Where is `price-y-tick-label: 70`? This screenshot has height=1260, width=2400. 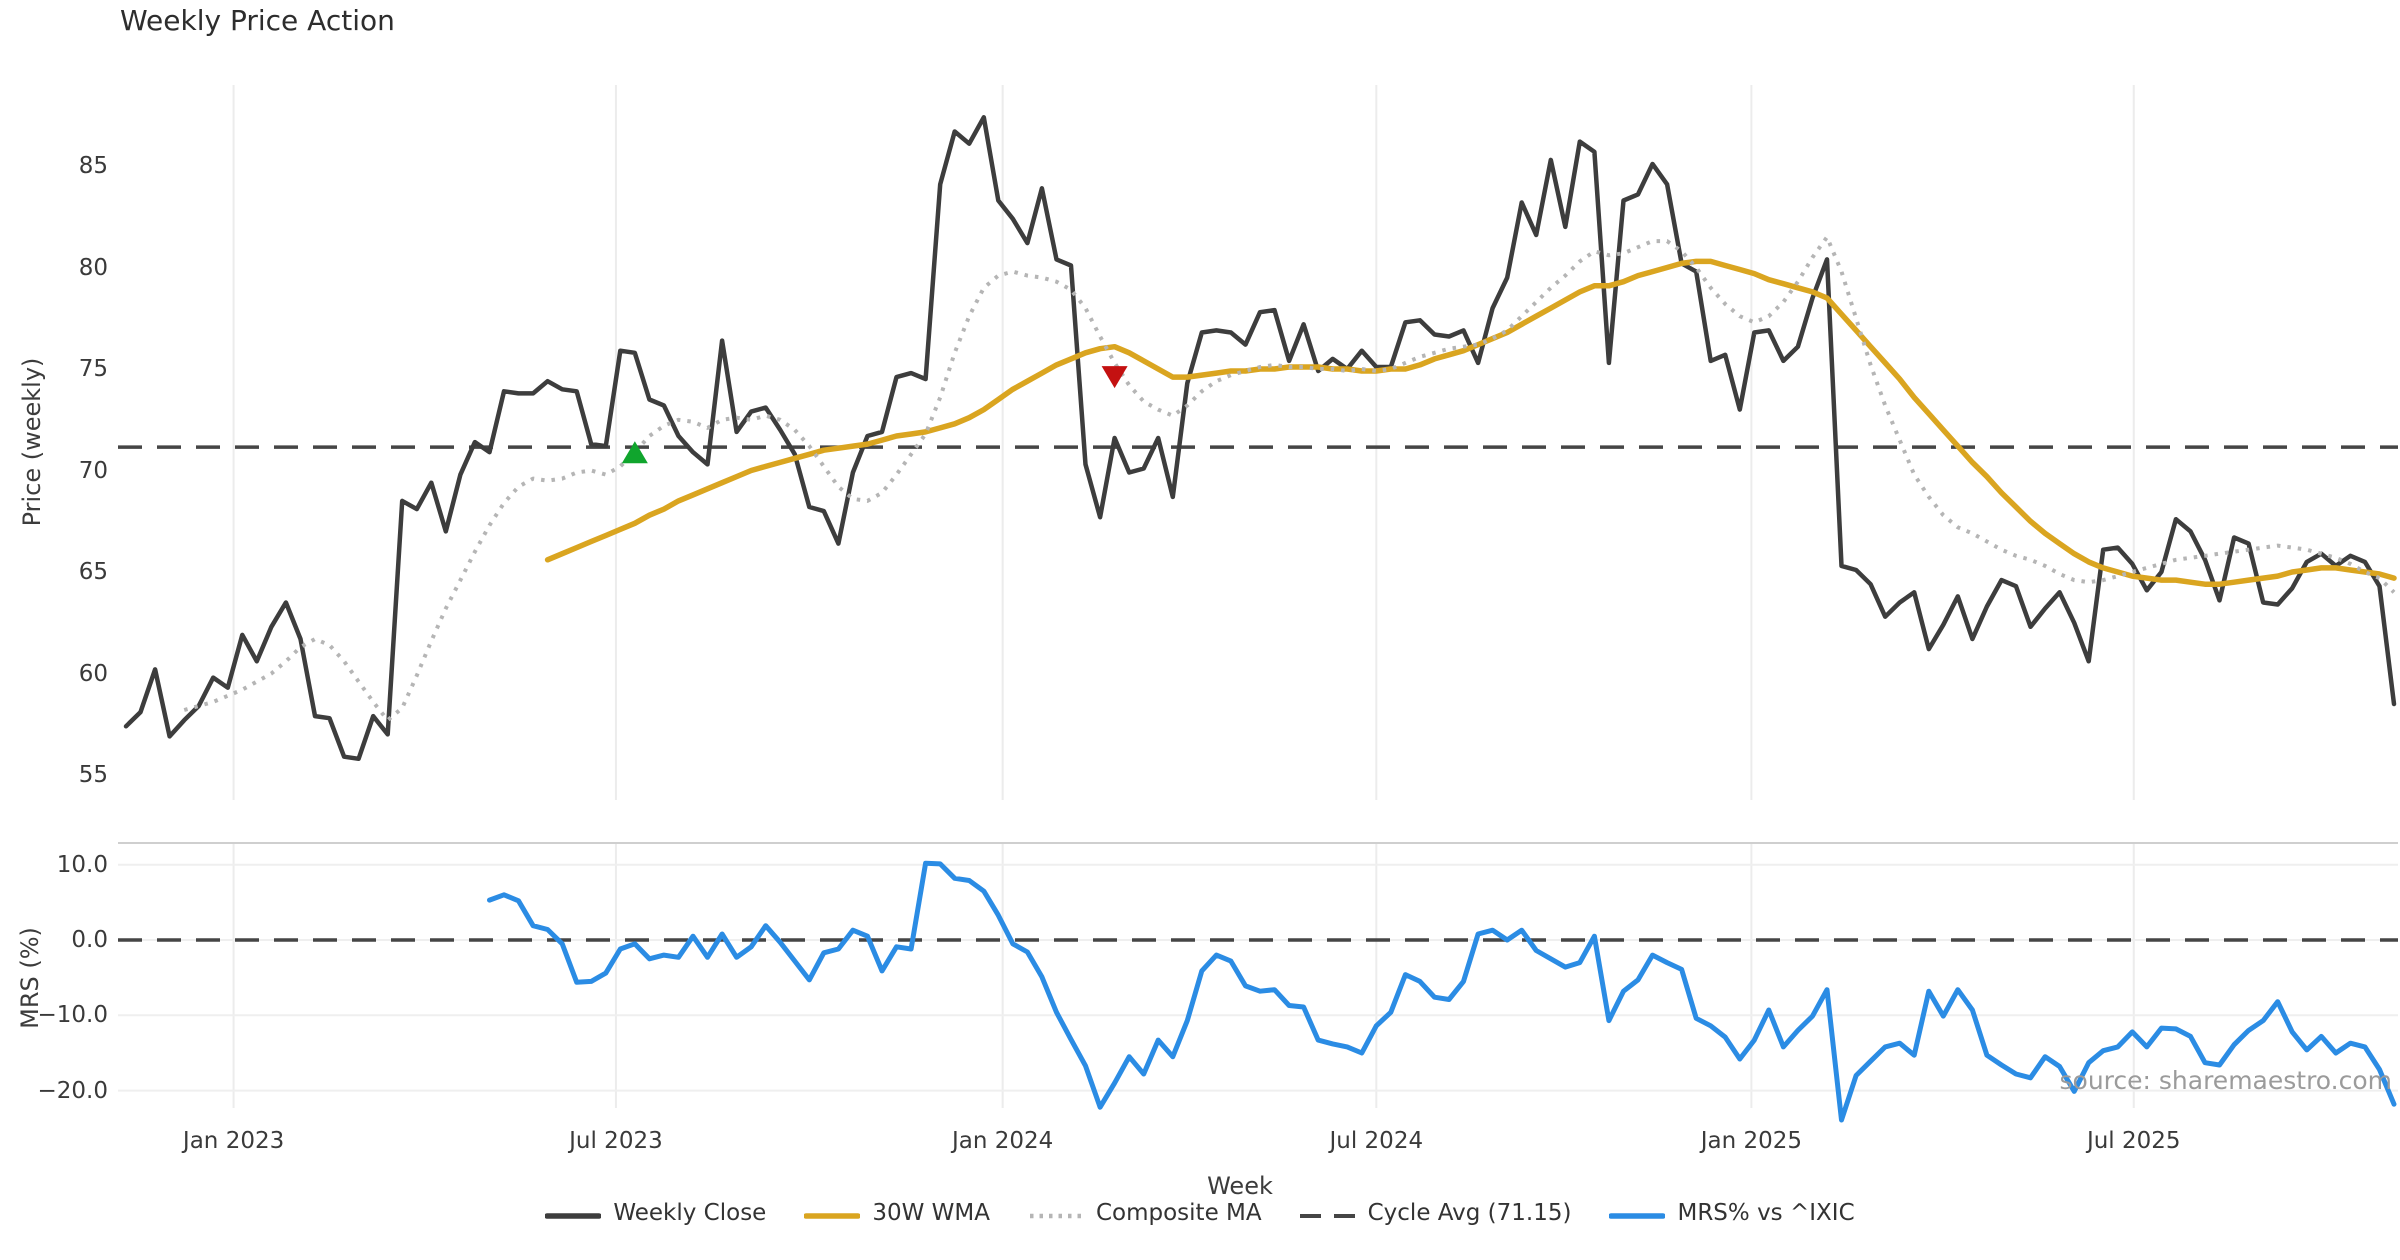
price-y-tick-label: 70 is located at coordinates (93, 470).